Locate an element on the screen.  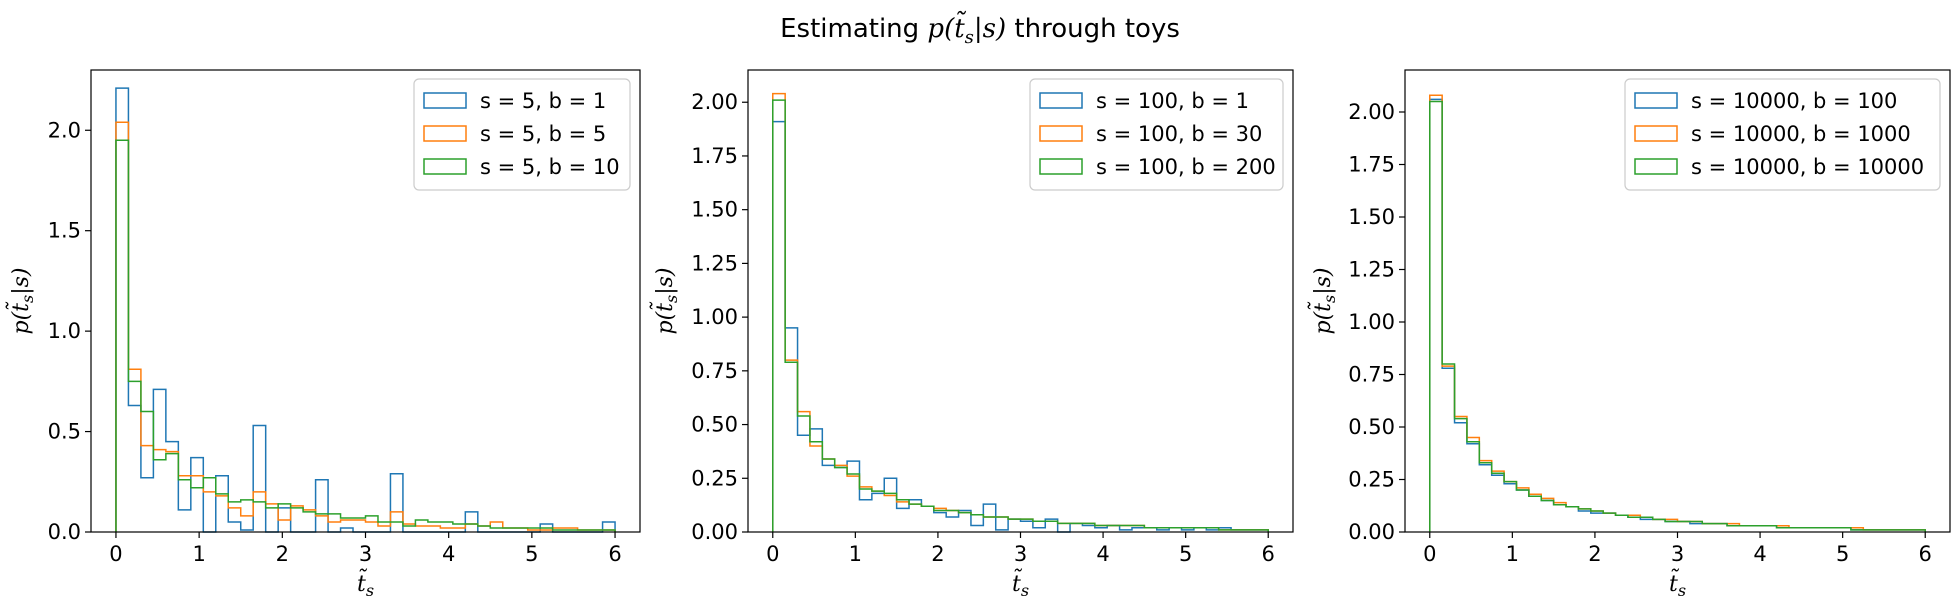
figure-title: Estimating p(t̃s|s) through toys is located at coordinates (980, 29).